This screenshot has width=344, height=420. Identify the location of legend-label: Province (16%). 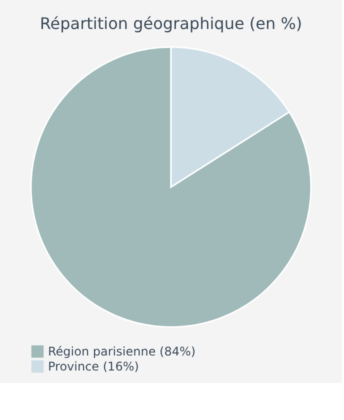
(93, 367).